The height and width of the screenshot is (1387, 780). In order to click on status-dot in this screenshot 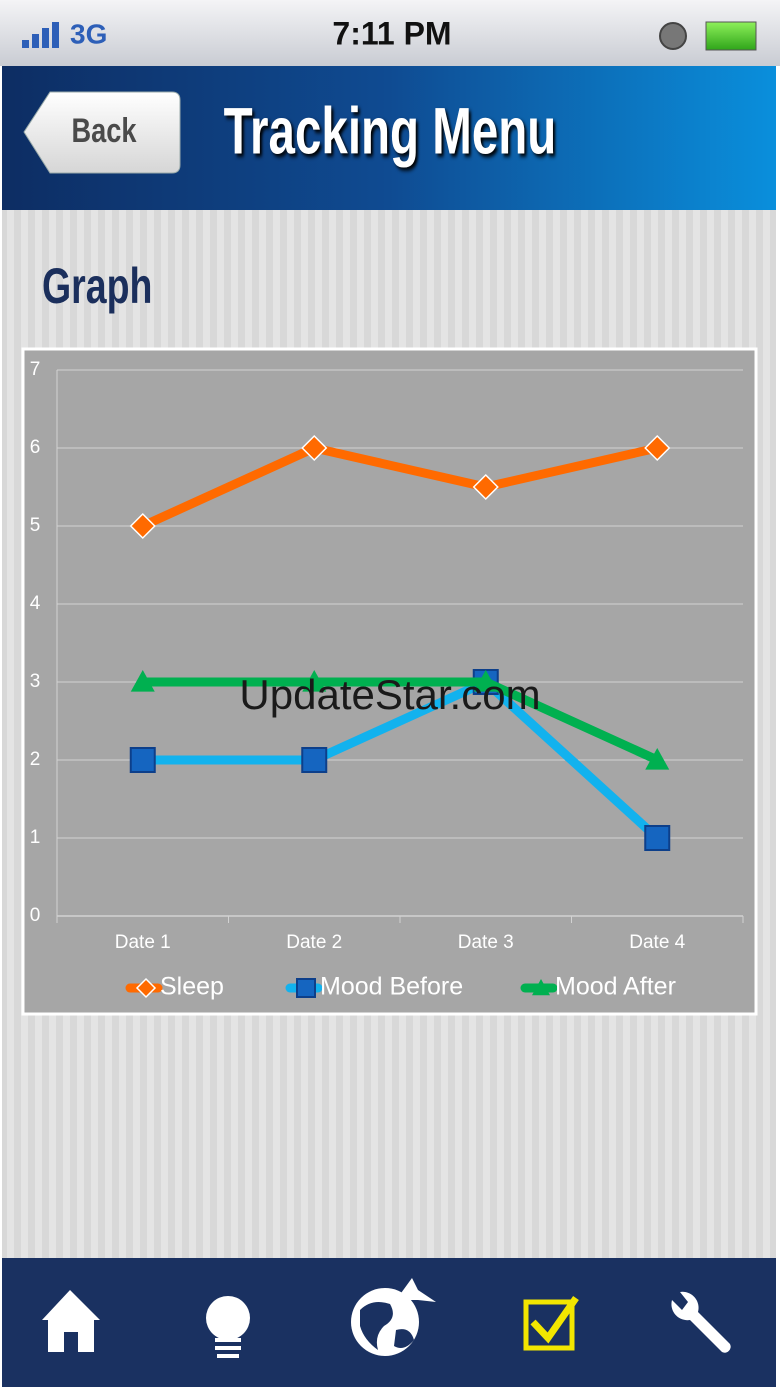, I will do `click(673, 36)`.